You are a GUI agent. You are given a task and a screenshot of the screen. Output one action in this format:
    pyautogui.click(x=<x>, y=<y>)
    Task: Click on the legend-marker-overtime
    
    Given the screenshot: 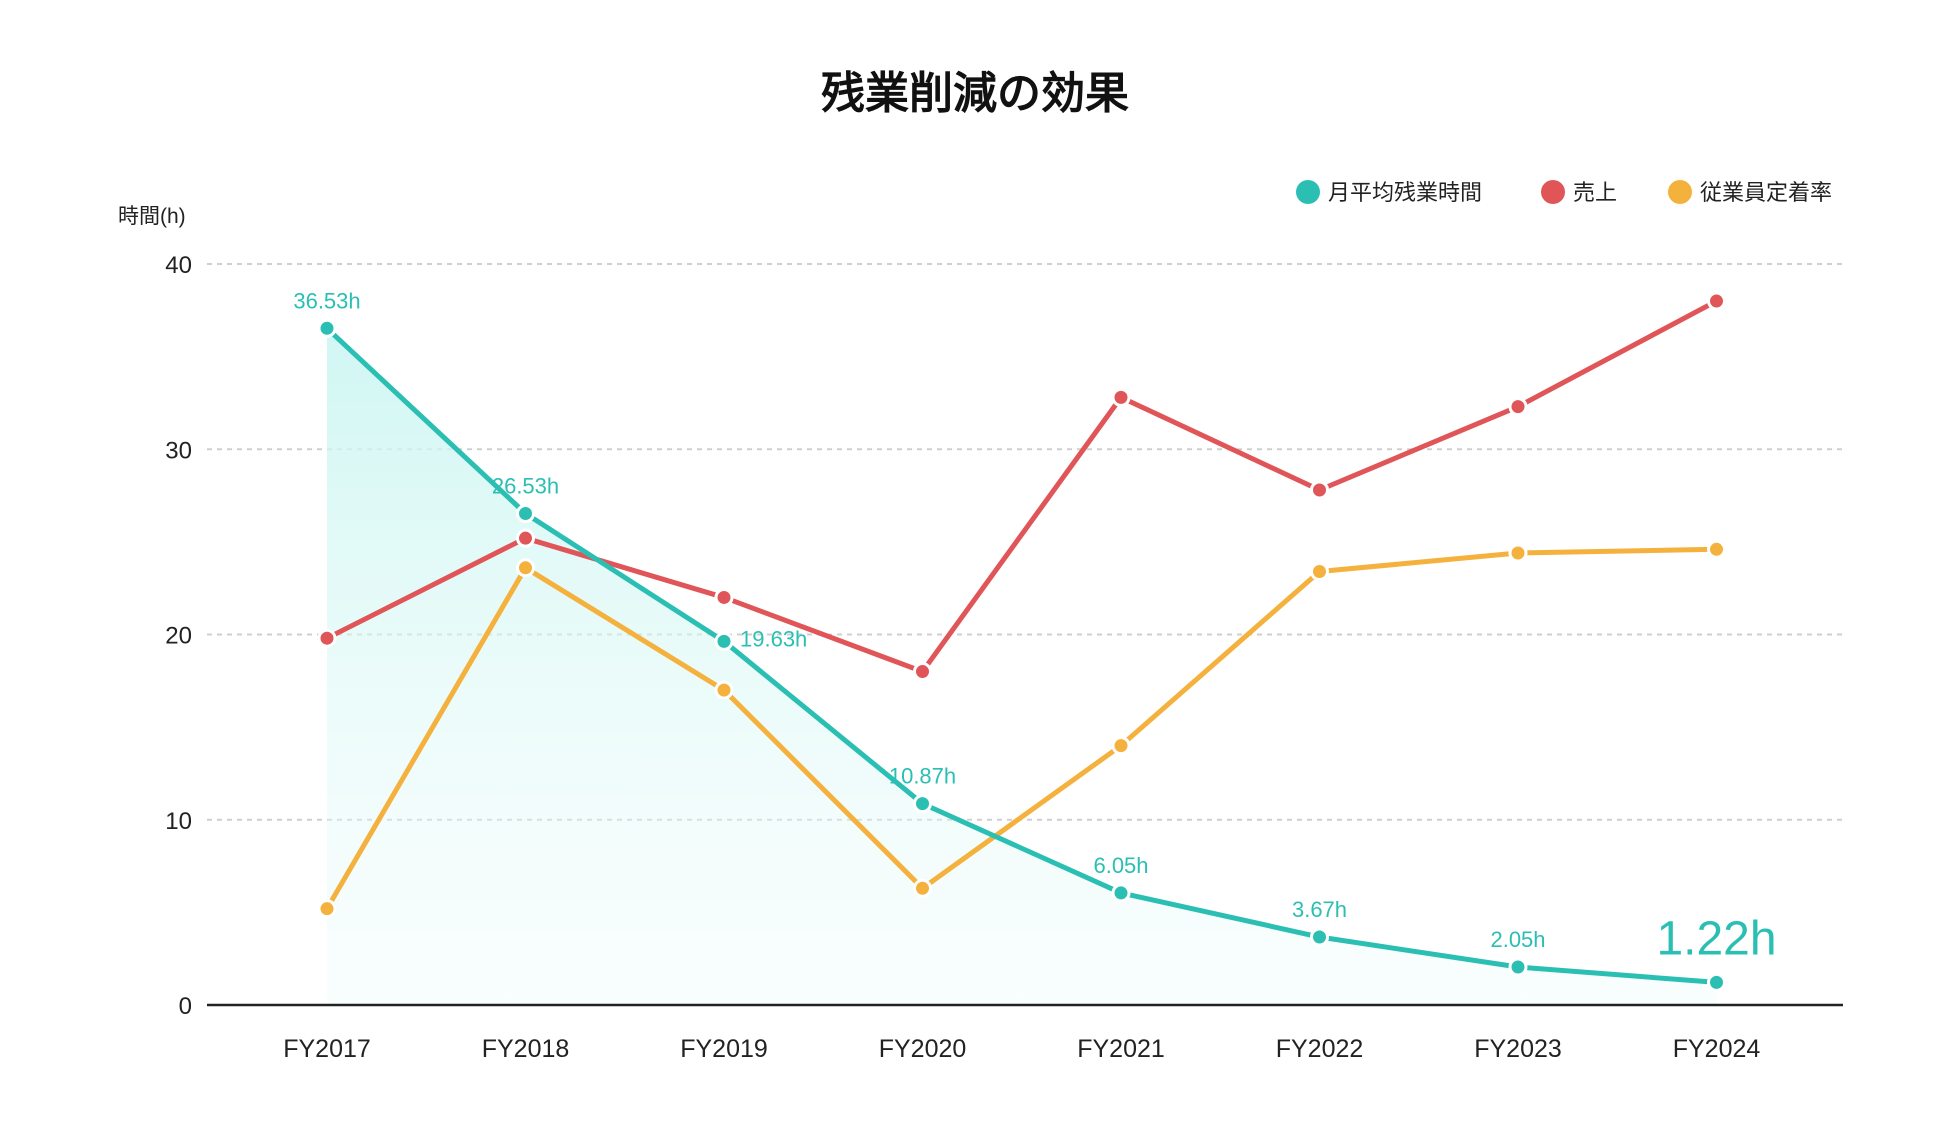 What is the action you would take?
    pyautogui.click(x=1308, y=192)
    